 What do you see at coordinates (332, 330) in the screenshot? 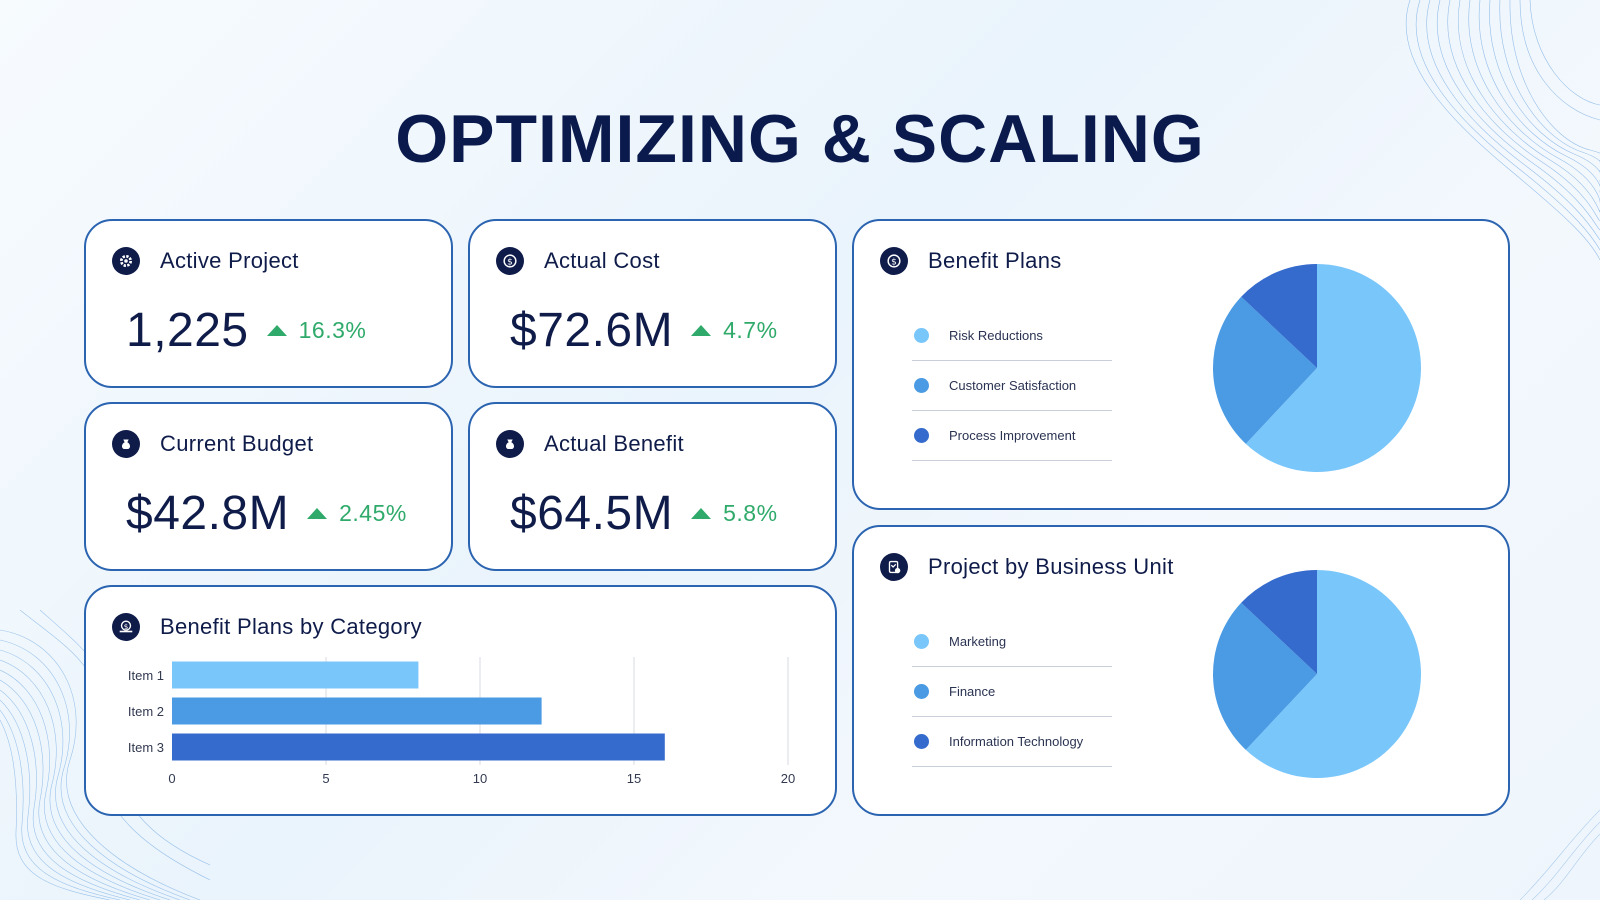
I see `kpi-change: 16.3%` at bounding box center [332, 330].